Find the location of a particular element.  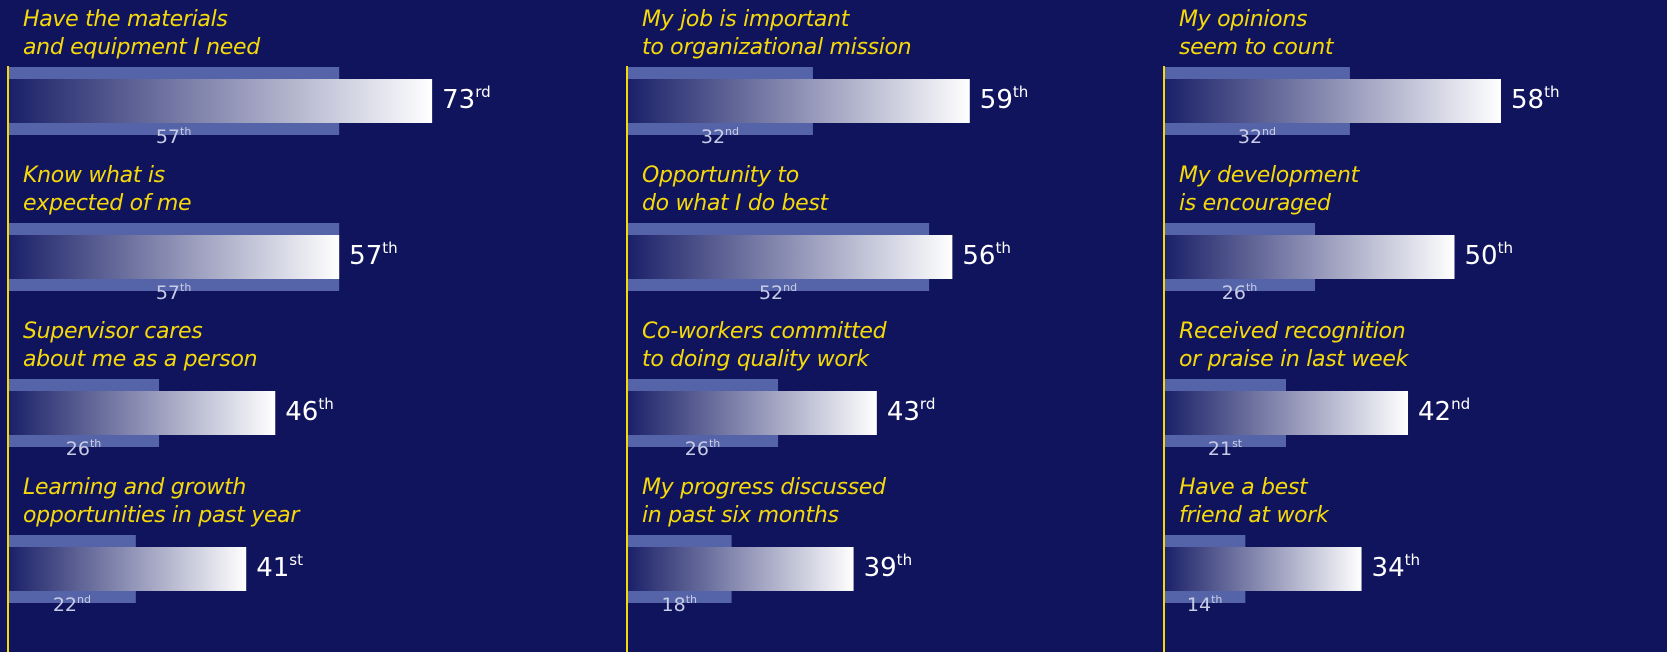

category-label: Know what is expected of me is located at coordinates (107, 189).